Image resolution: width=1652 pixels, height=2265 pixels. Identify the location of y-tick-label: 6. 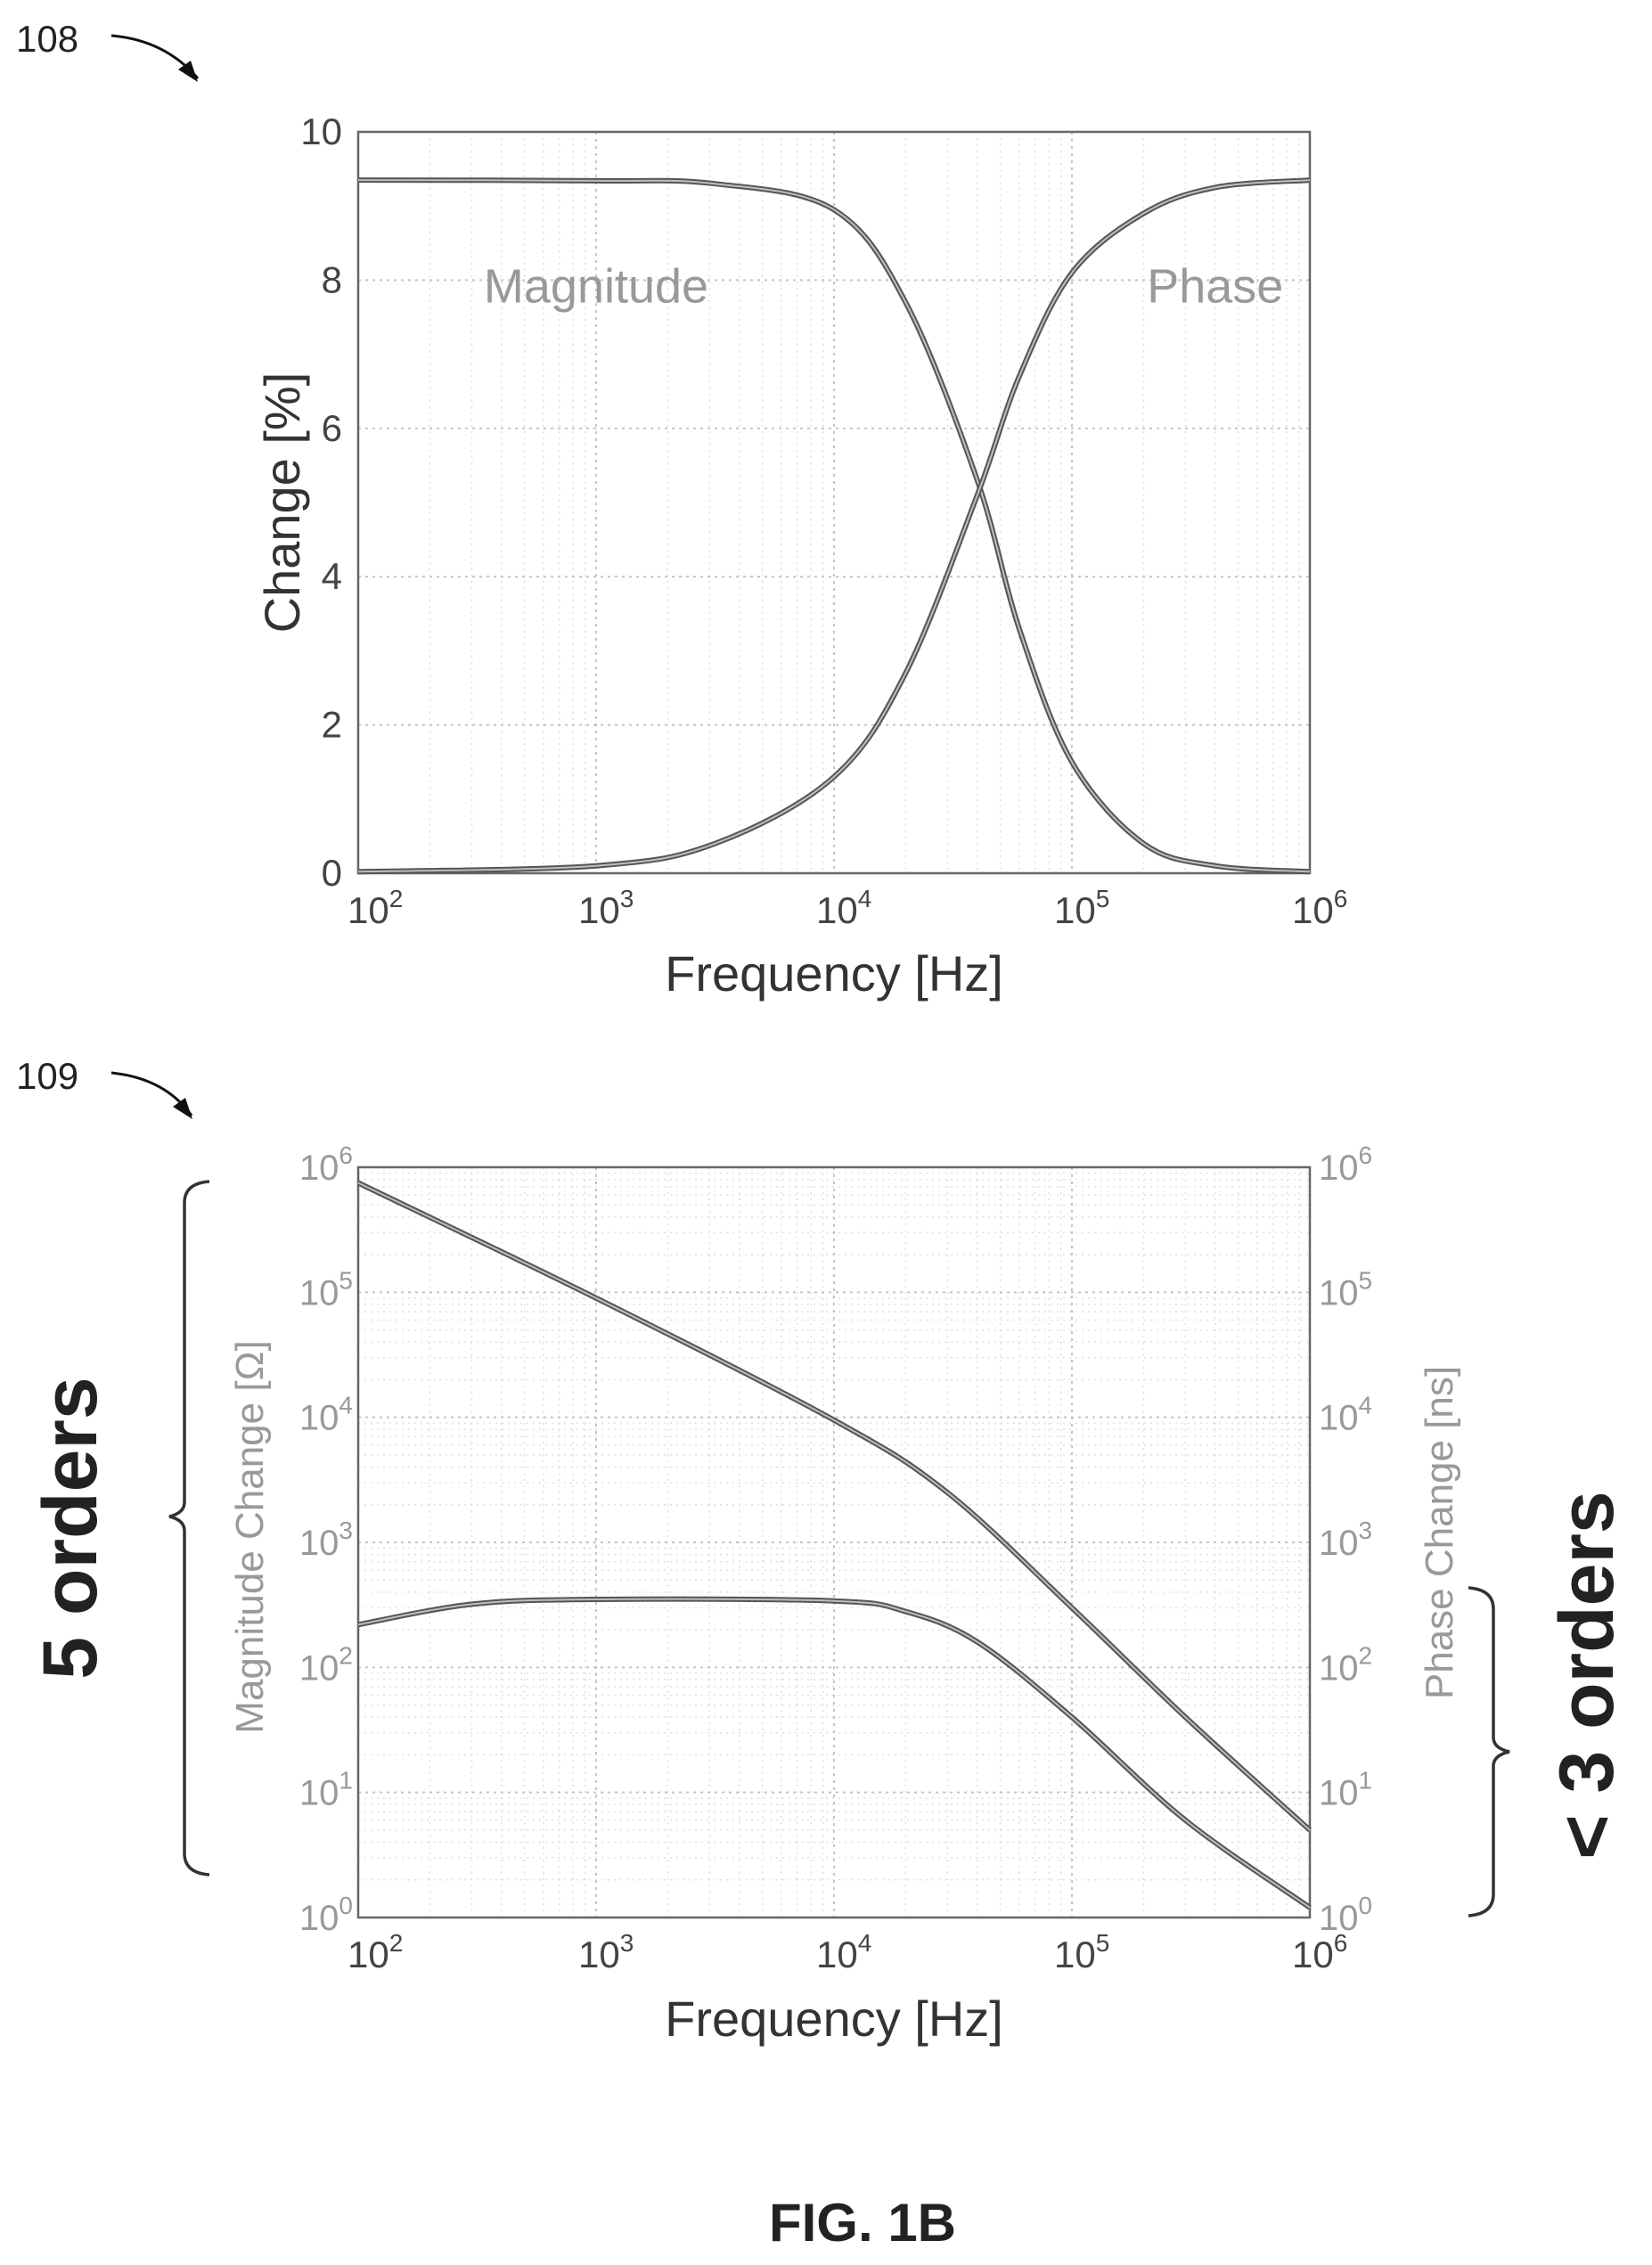
(332, 428).